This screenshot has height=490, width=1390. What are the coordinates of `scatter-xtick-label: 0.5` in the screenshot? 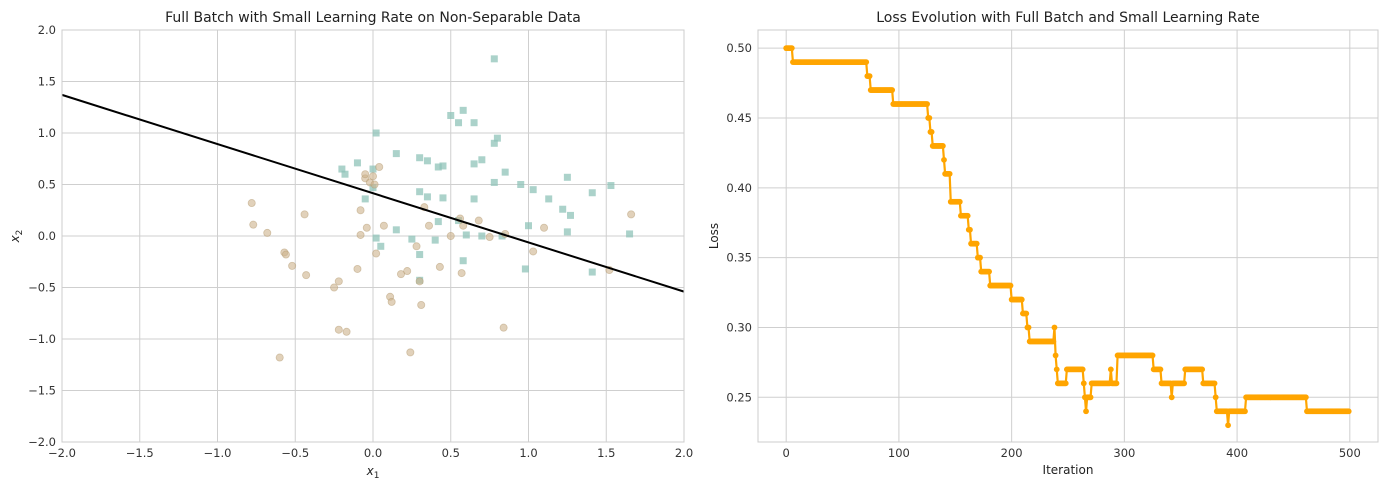 It's located at (451, 453).